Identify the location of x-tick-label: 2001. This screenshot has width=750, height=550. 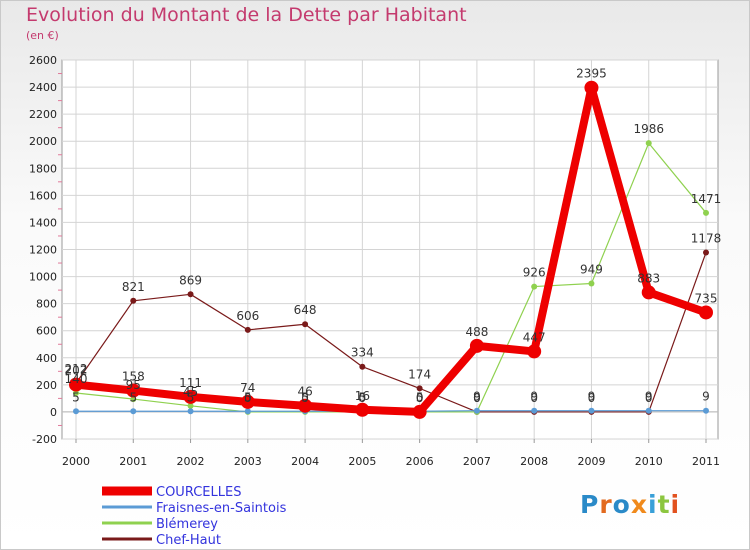
(133, 461).